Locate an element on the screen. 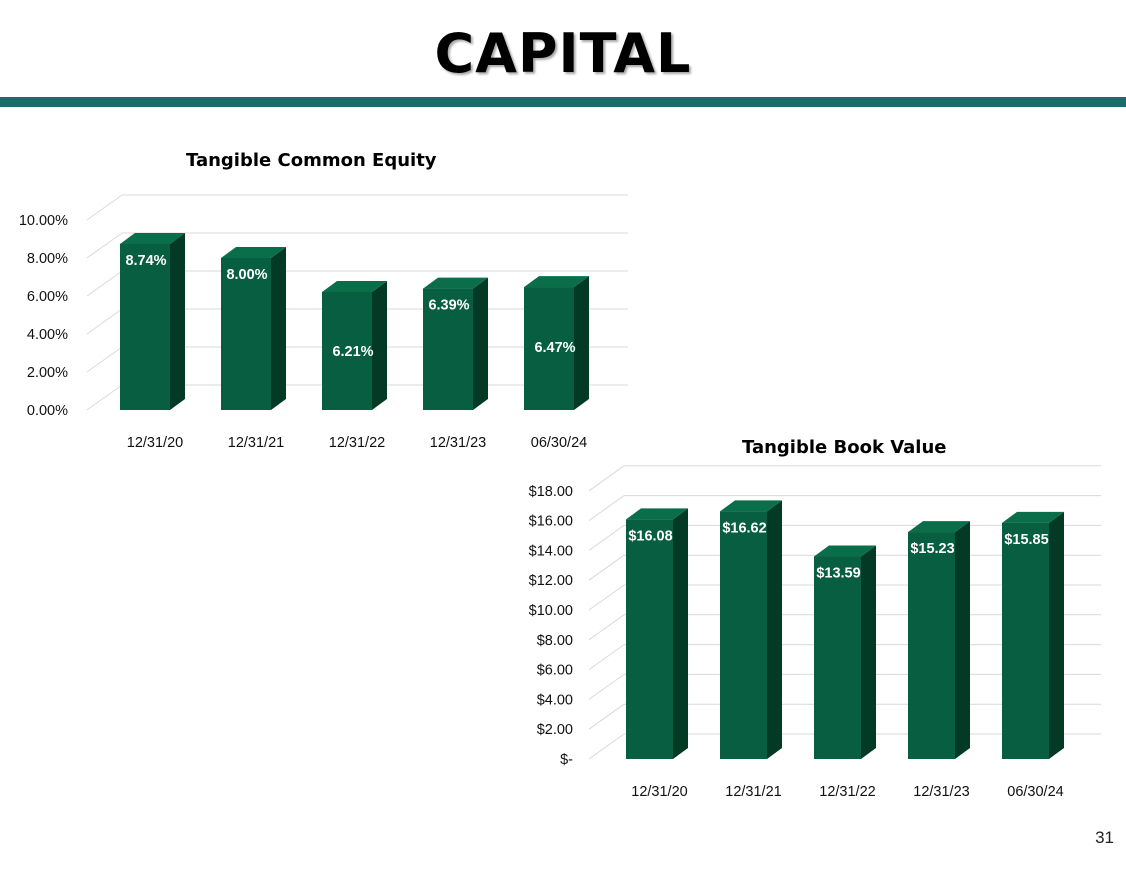  title-divider is located at coordinates (563, 102).